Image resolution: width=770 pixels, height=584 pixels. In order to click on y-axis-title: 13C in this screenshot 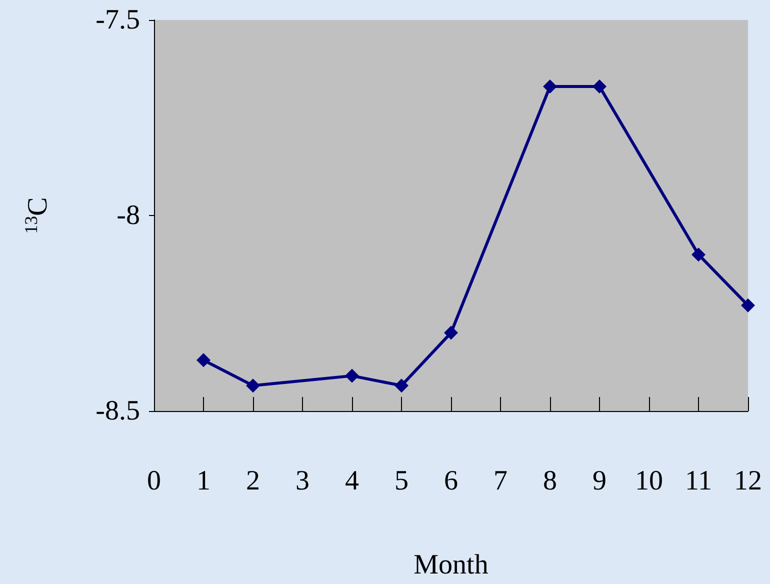, I will do `click(37, 215)`.